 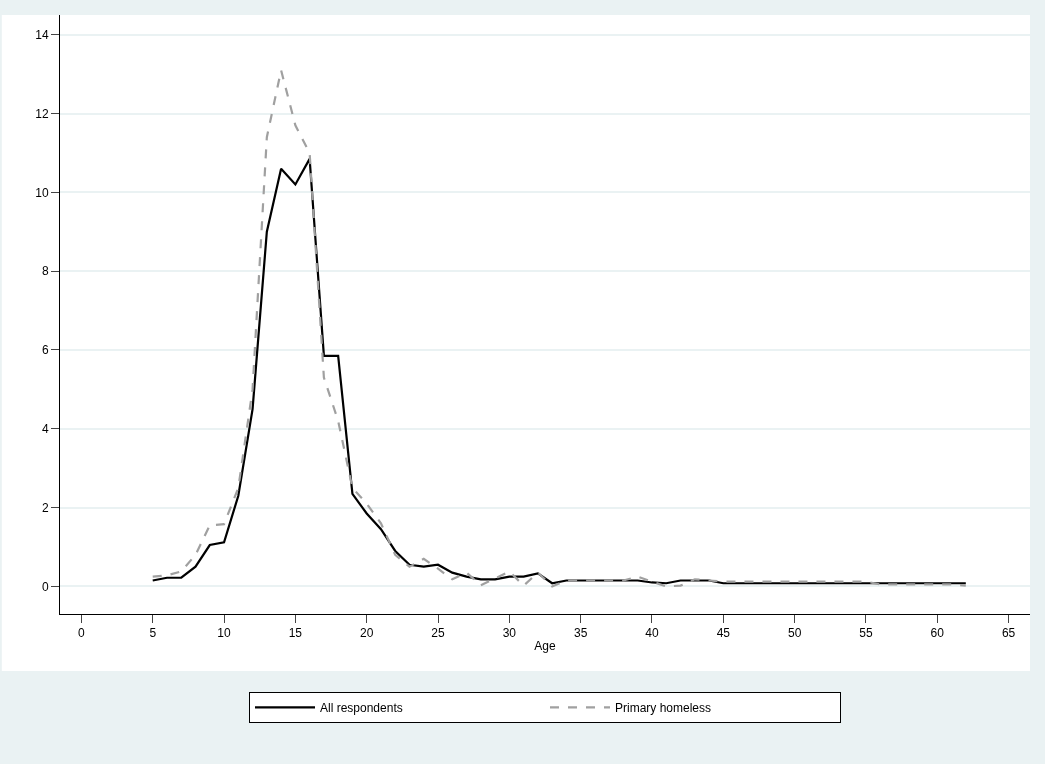 What do you see at coordinates (652, 633) in the screenshot?
I see `x-tick-label: 40` at bounding box center [652, 633].